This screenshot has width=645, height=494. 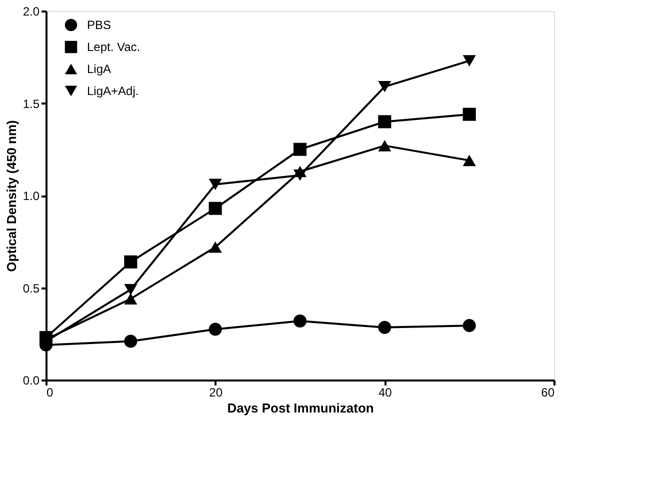 I want to click on y-tick-label: 0.0, so click(x=31, y=381).